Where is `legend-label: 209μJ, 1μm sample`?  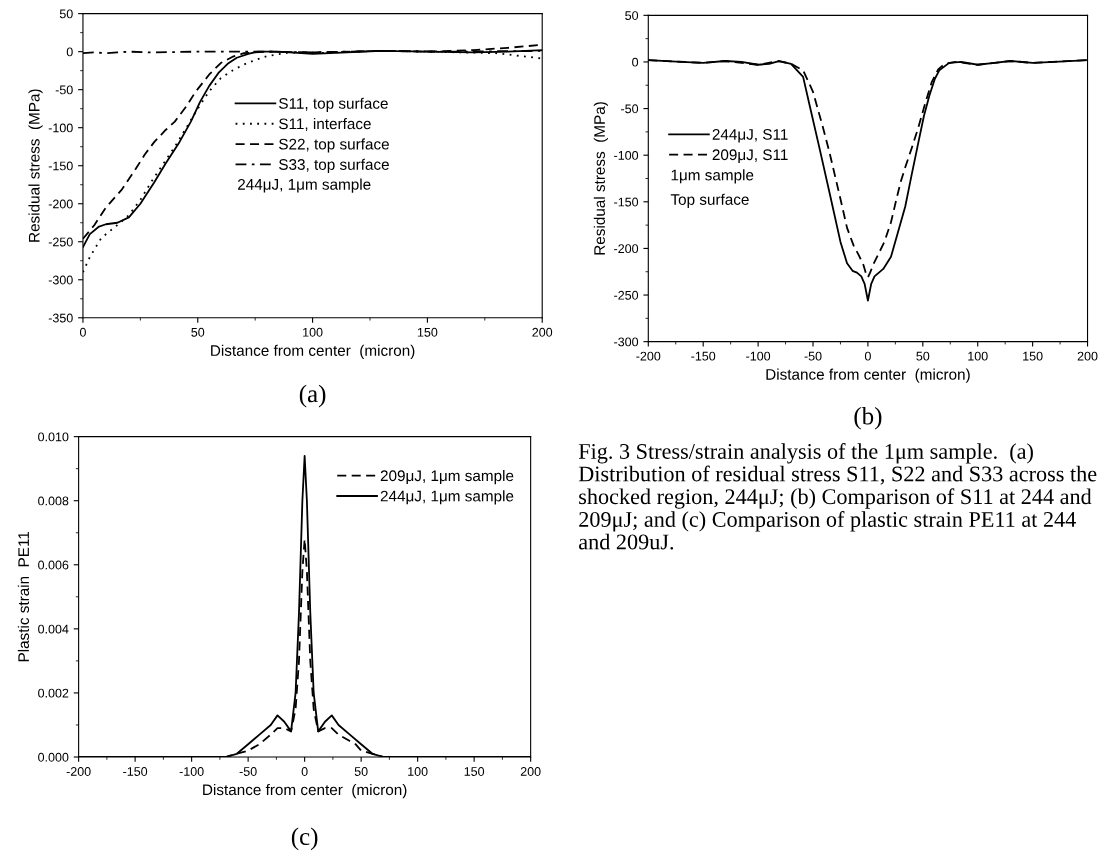
legend-label: 209μJ, 1μm sample is located at coordinates (447, 477).